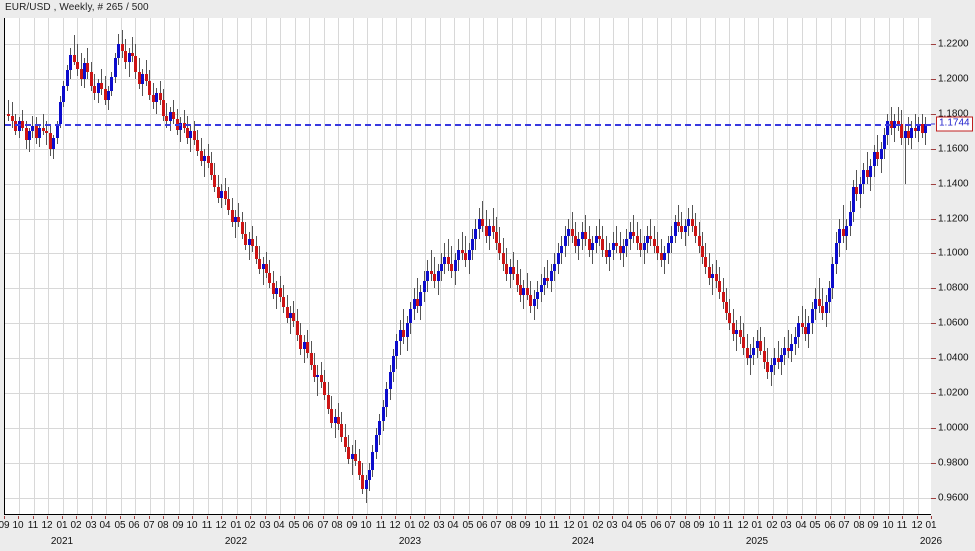 This screenshot has height=551, width=975. What do you see at coordinates (953, 428) in the screenshot?
I see `price-axis-label: 1.0000` at bounding box center [953, 428].